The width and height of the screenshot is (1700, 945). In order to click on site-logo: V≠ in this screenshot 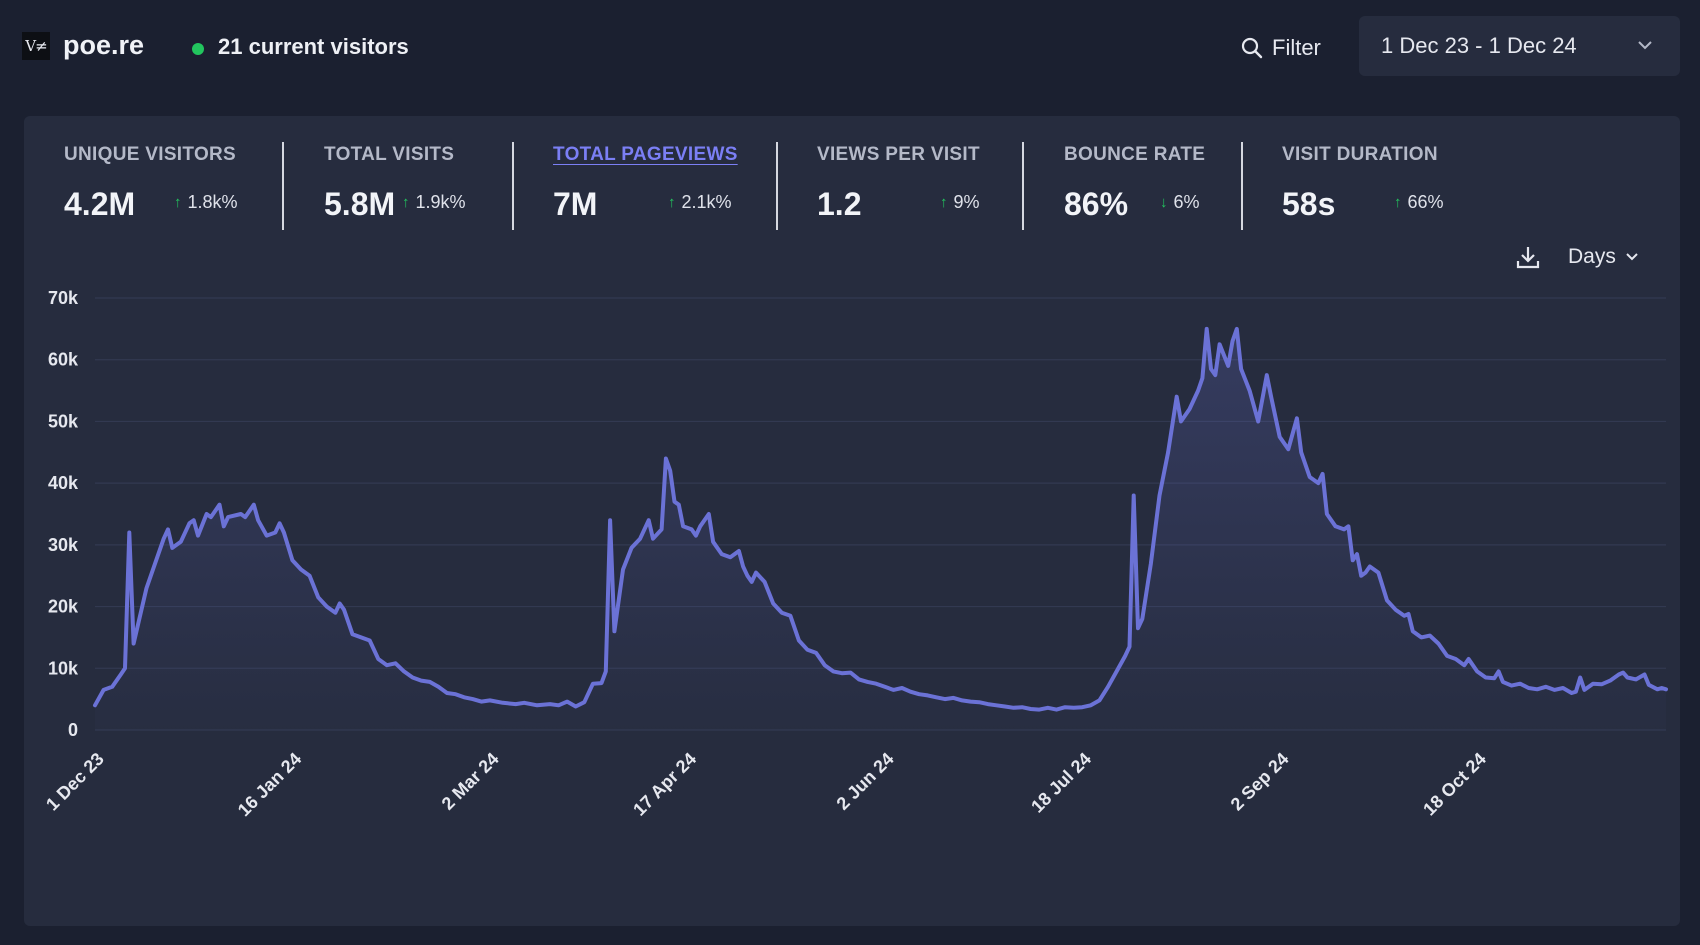, I will do `click(36, 46)`.